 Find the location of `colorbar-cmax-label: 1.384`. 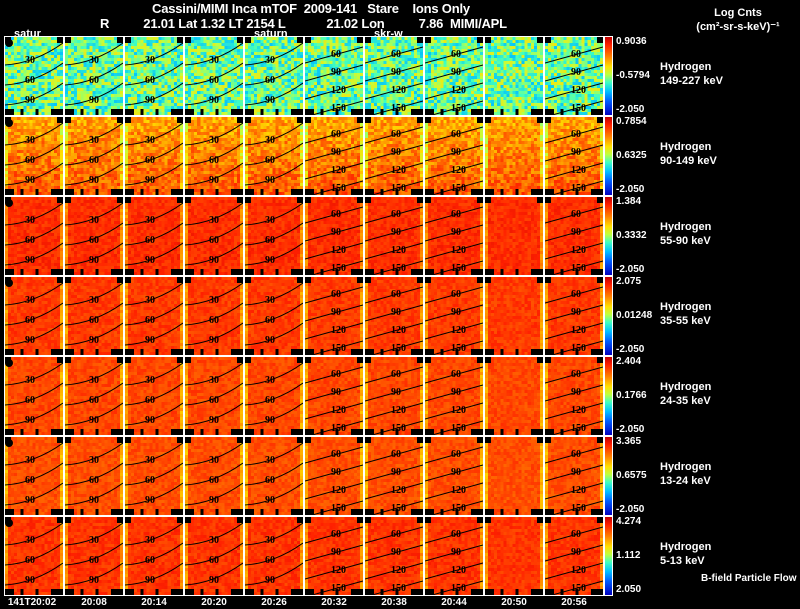

colorbar-cmax-label: 1.384 is located at coordinates (629, 201).